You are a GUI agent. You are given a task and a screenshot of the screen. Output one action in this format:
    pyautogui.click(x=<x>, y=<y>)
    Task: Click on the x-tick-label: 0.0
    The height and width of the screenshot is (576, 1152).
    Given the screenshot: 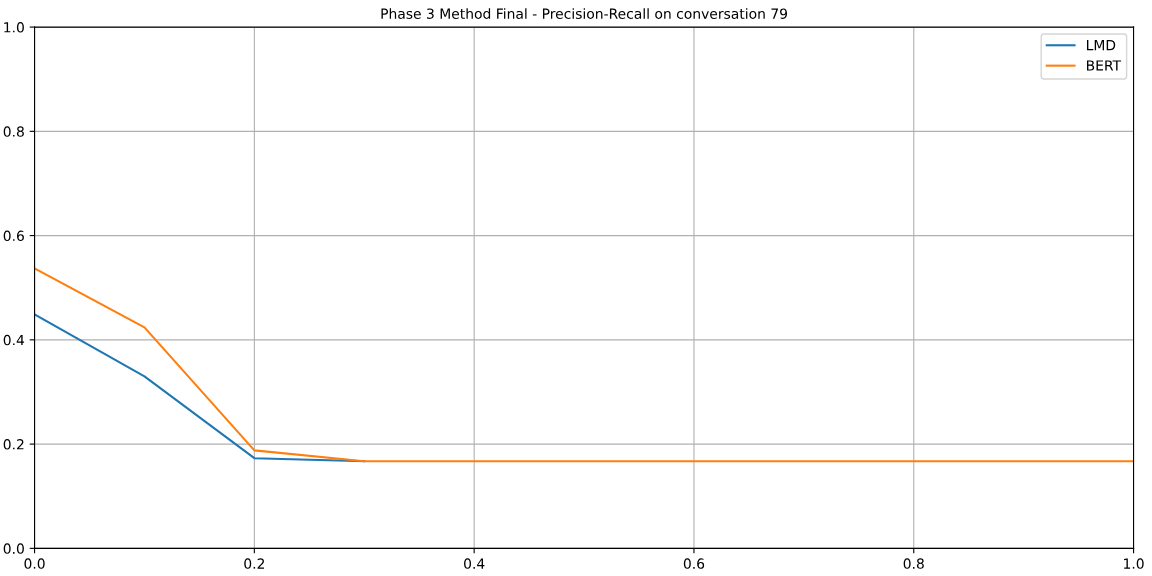 What is the action you would take?
    pyautogui.click(x=34, y=563)
    